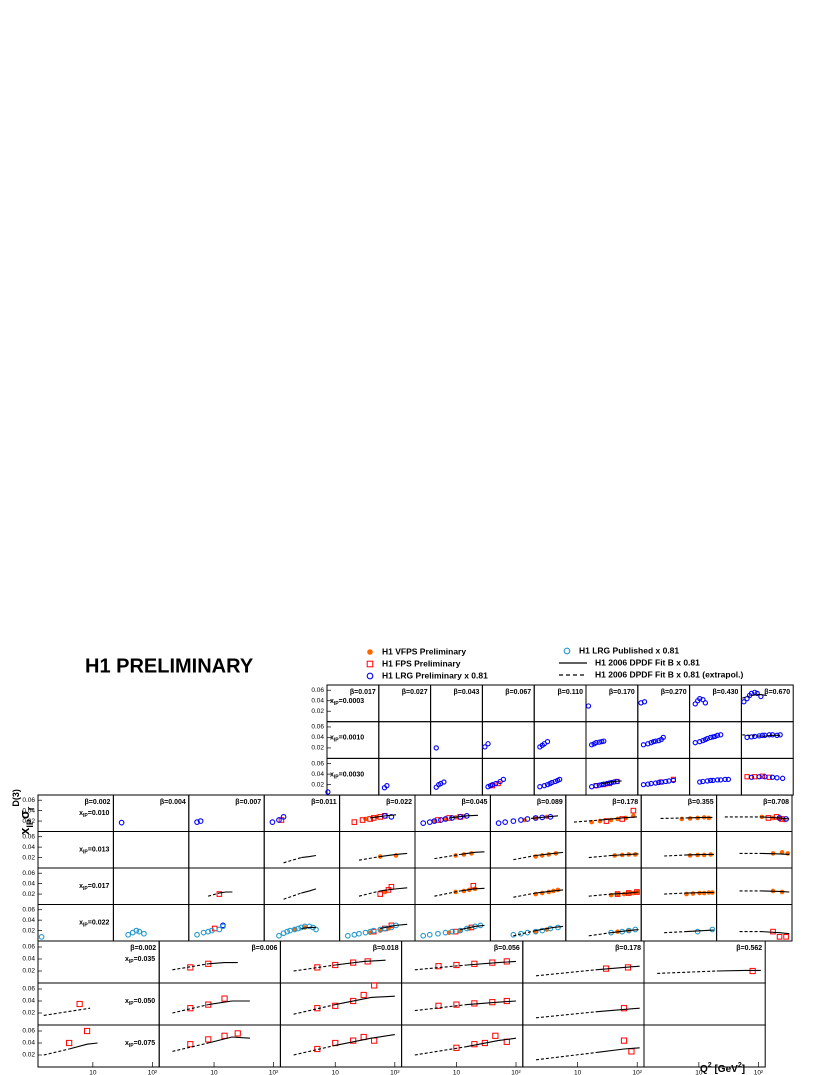 The width and height of the screenshot is (830, 1075). I want to click on y-label-part: r, so click(30, 808).